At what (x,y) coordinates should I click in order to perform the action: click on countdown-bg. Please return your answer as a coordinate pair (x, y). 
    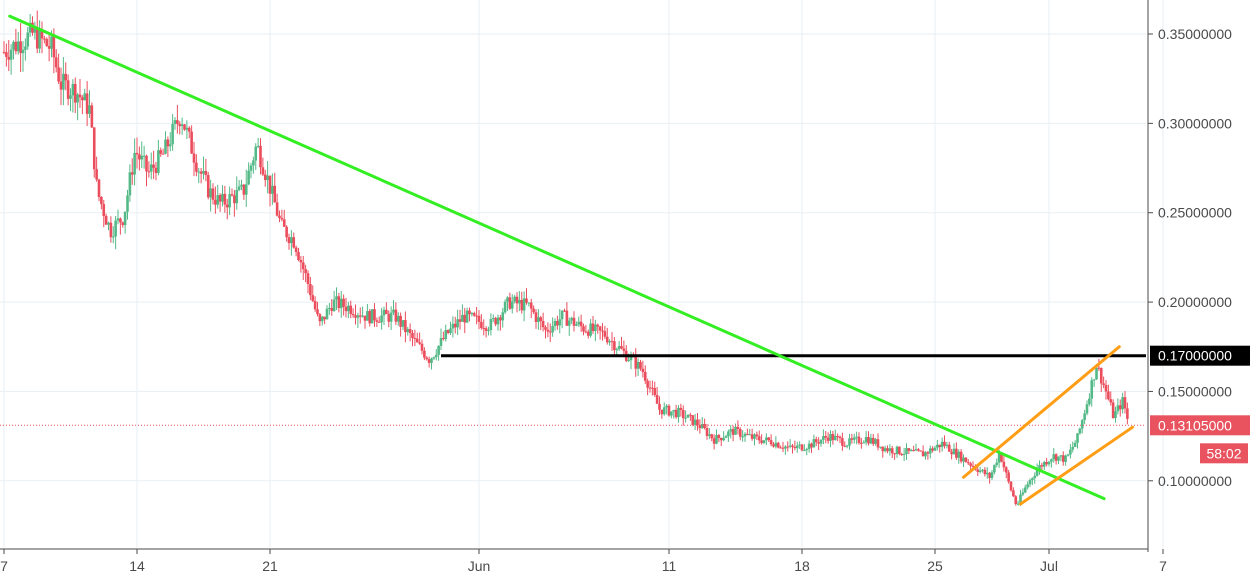
    Looking at the image, I should click on (1224, 453).